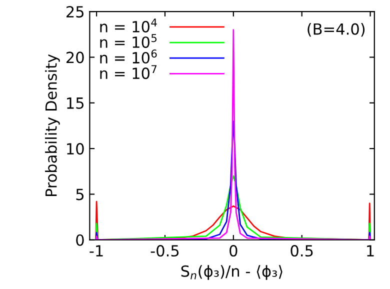 Image resolution: width=390 pixels, height=289 pixels. I want to click on x-axis-title: S$_{n}$(ϕ₃)/n - ⟨ϕ₃⟩, so click(231, 272).